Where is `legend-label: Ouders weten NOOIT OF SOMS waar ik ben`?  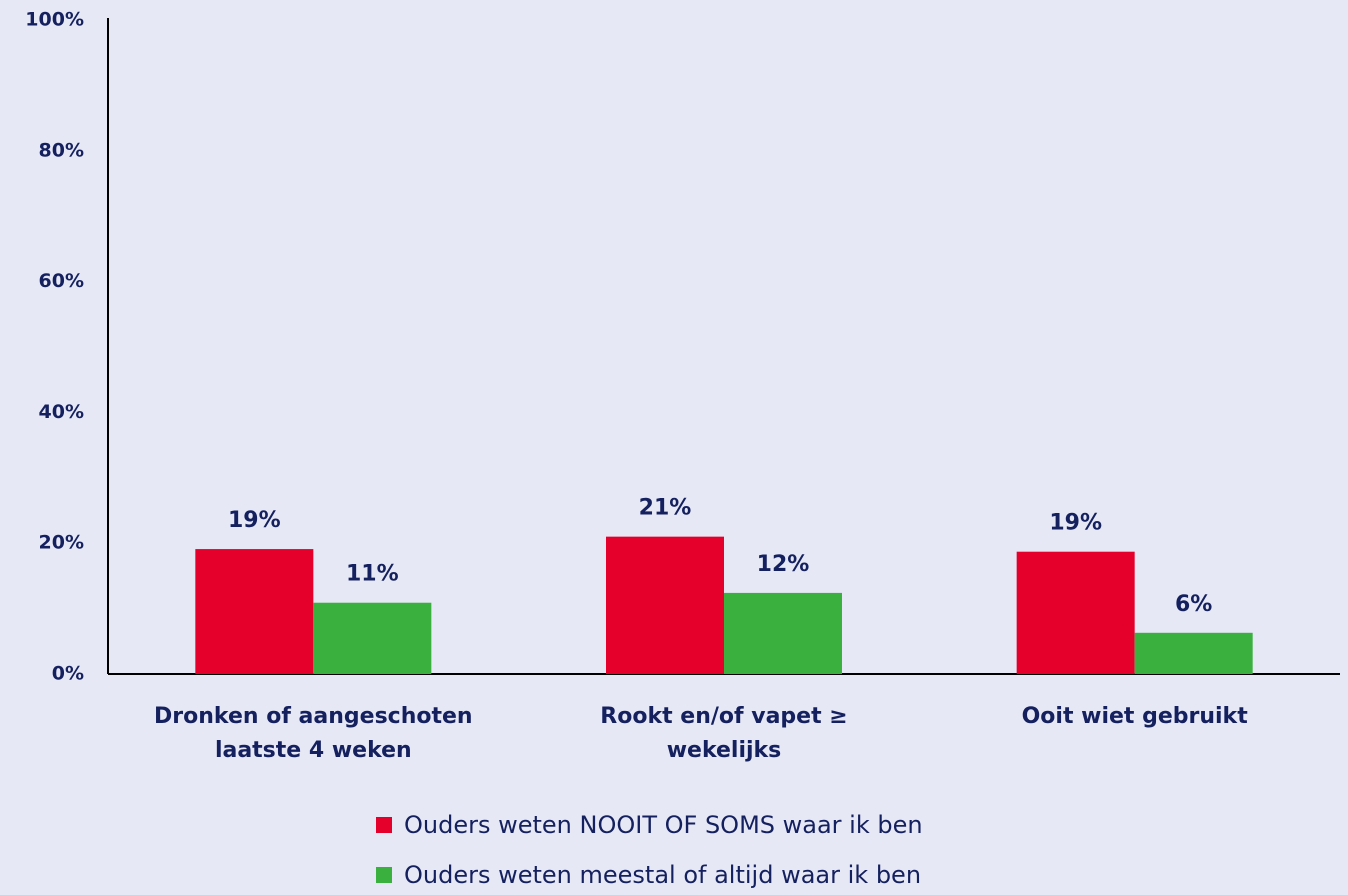 legend-label: Ouders weten NOOIT OF SOMS waar ik ben is located at coordinates (663, 825).